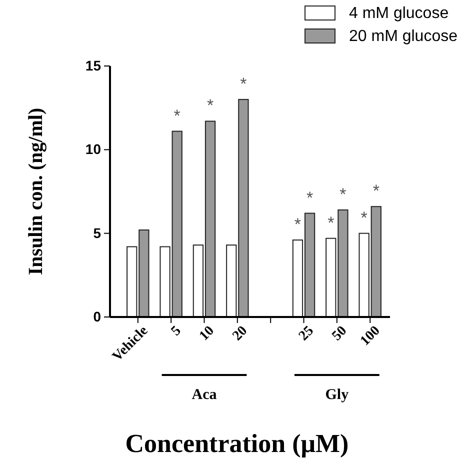  I want to click on y-axis-title: Insulin con. (ng/ml), so click(36, 192).